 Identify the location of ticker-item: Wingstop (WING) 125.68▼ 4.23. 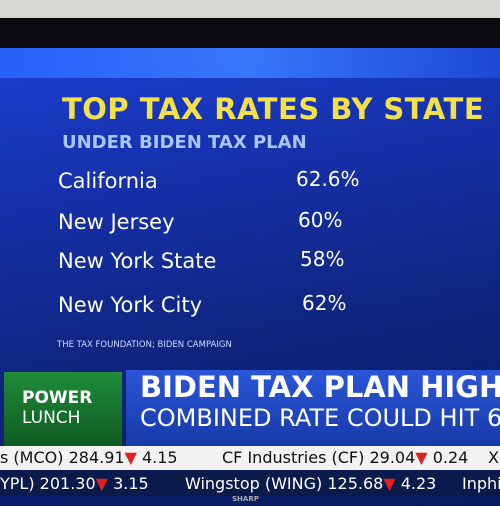
(310, 483).